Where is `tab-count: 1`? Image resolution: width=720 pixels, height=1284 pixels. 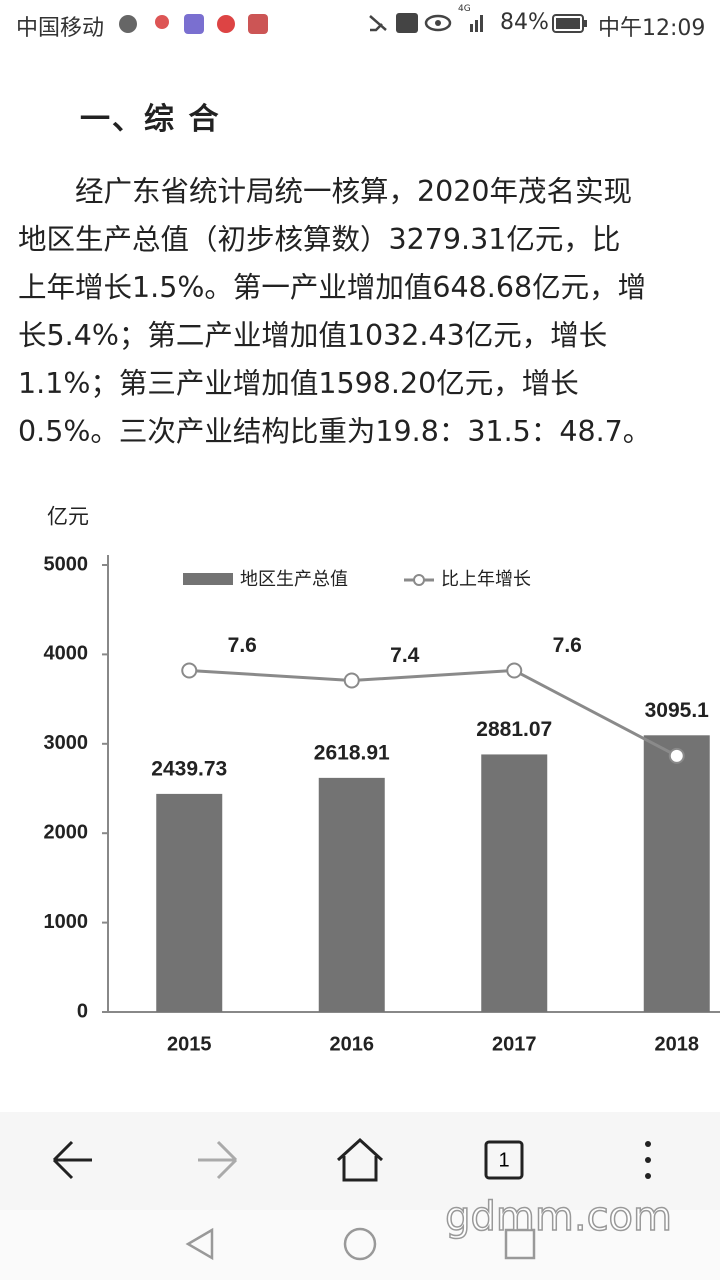
tab-count: 1 is located at coordinates (503, 1160).